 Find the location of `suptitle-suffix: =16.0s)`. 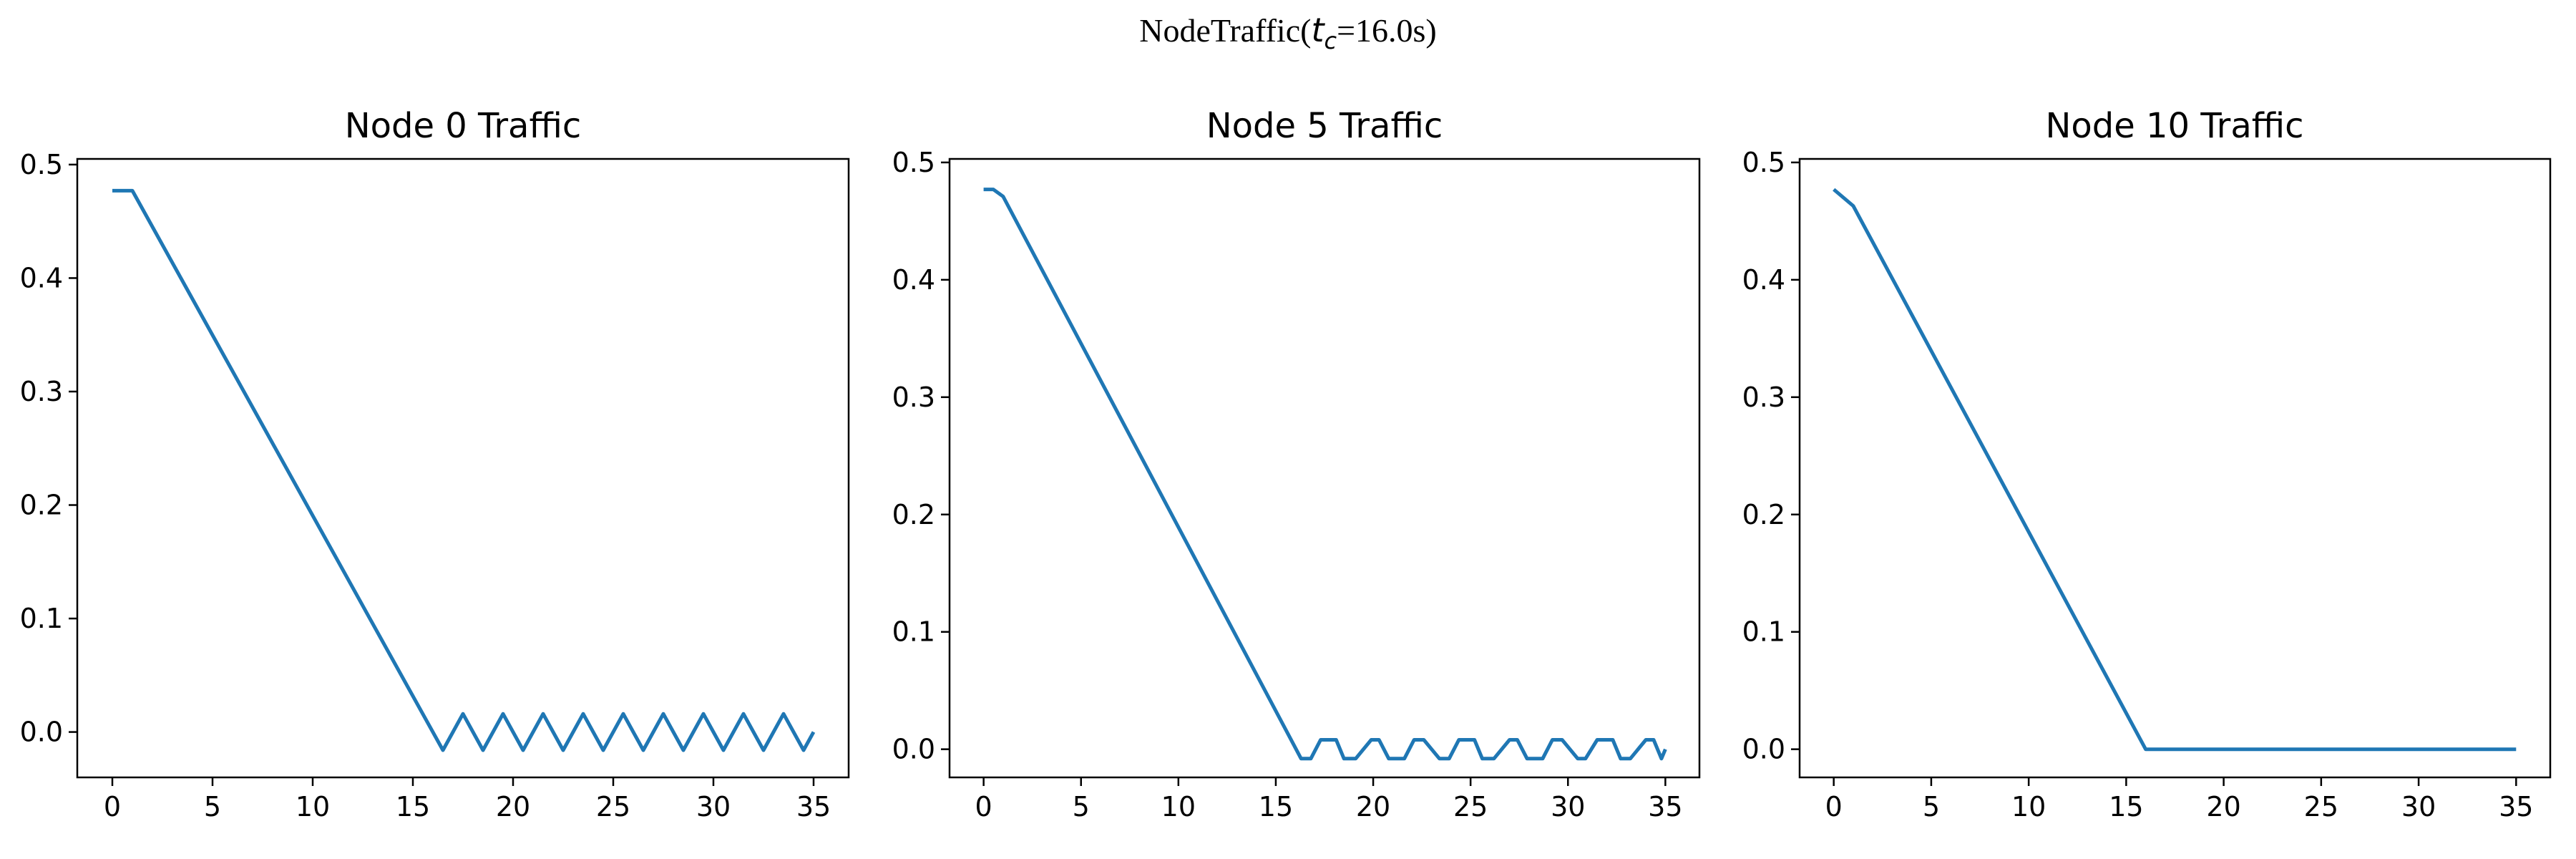

suptitle-suffix: =16.0s) is located at coordinates (1387, 30).